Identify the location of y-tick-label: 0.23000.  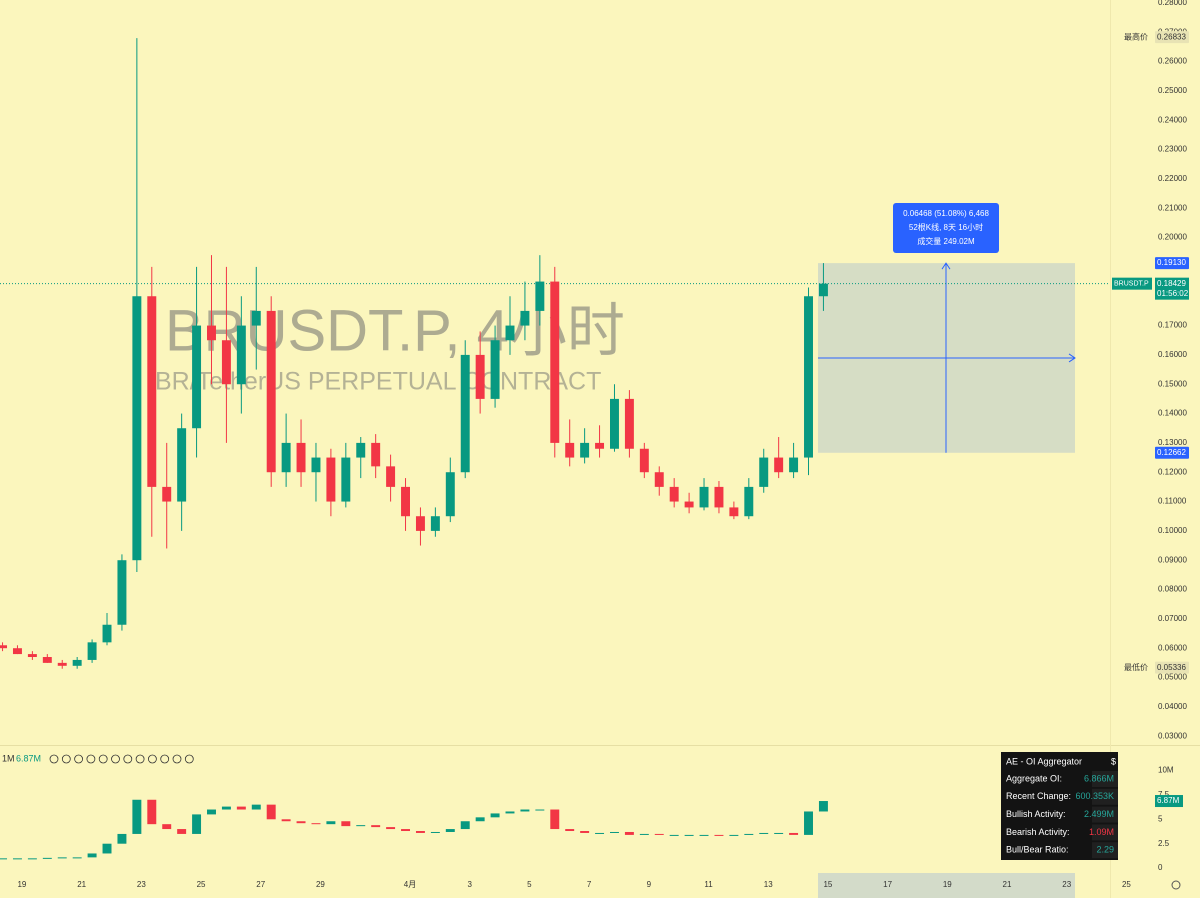
(1172, 149).